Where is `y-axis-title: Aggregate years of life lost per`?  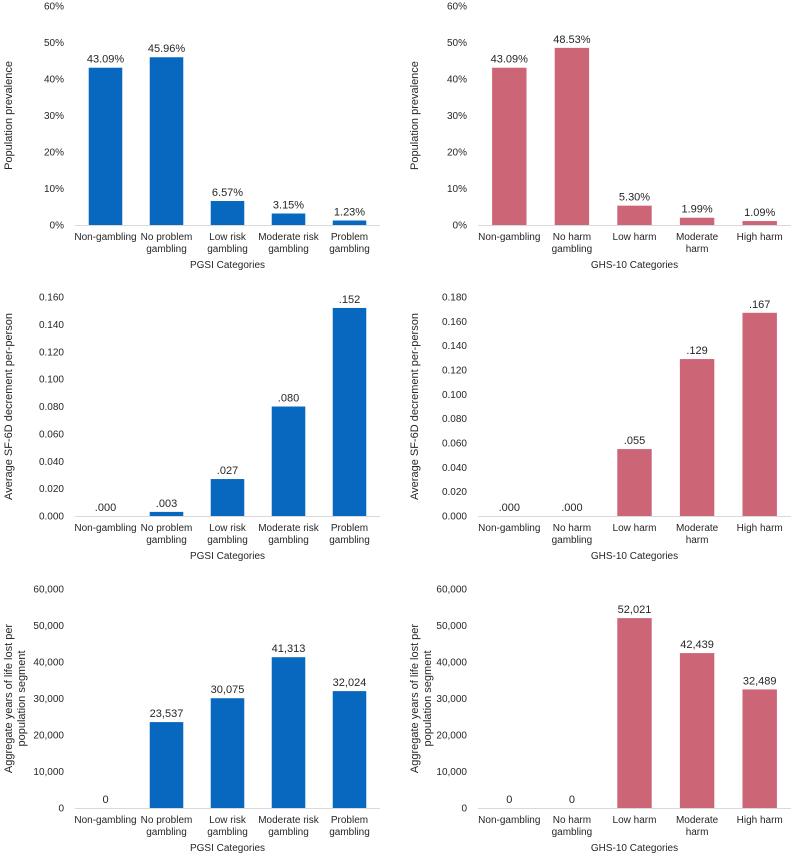 y-axis-title: Aggregate years of life lost per is located at coordinates (415, 699).